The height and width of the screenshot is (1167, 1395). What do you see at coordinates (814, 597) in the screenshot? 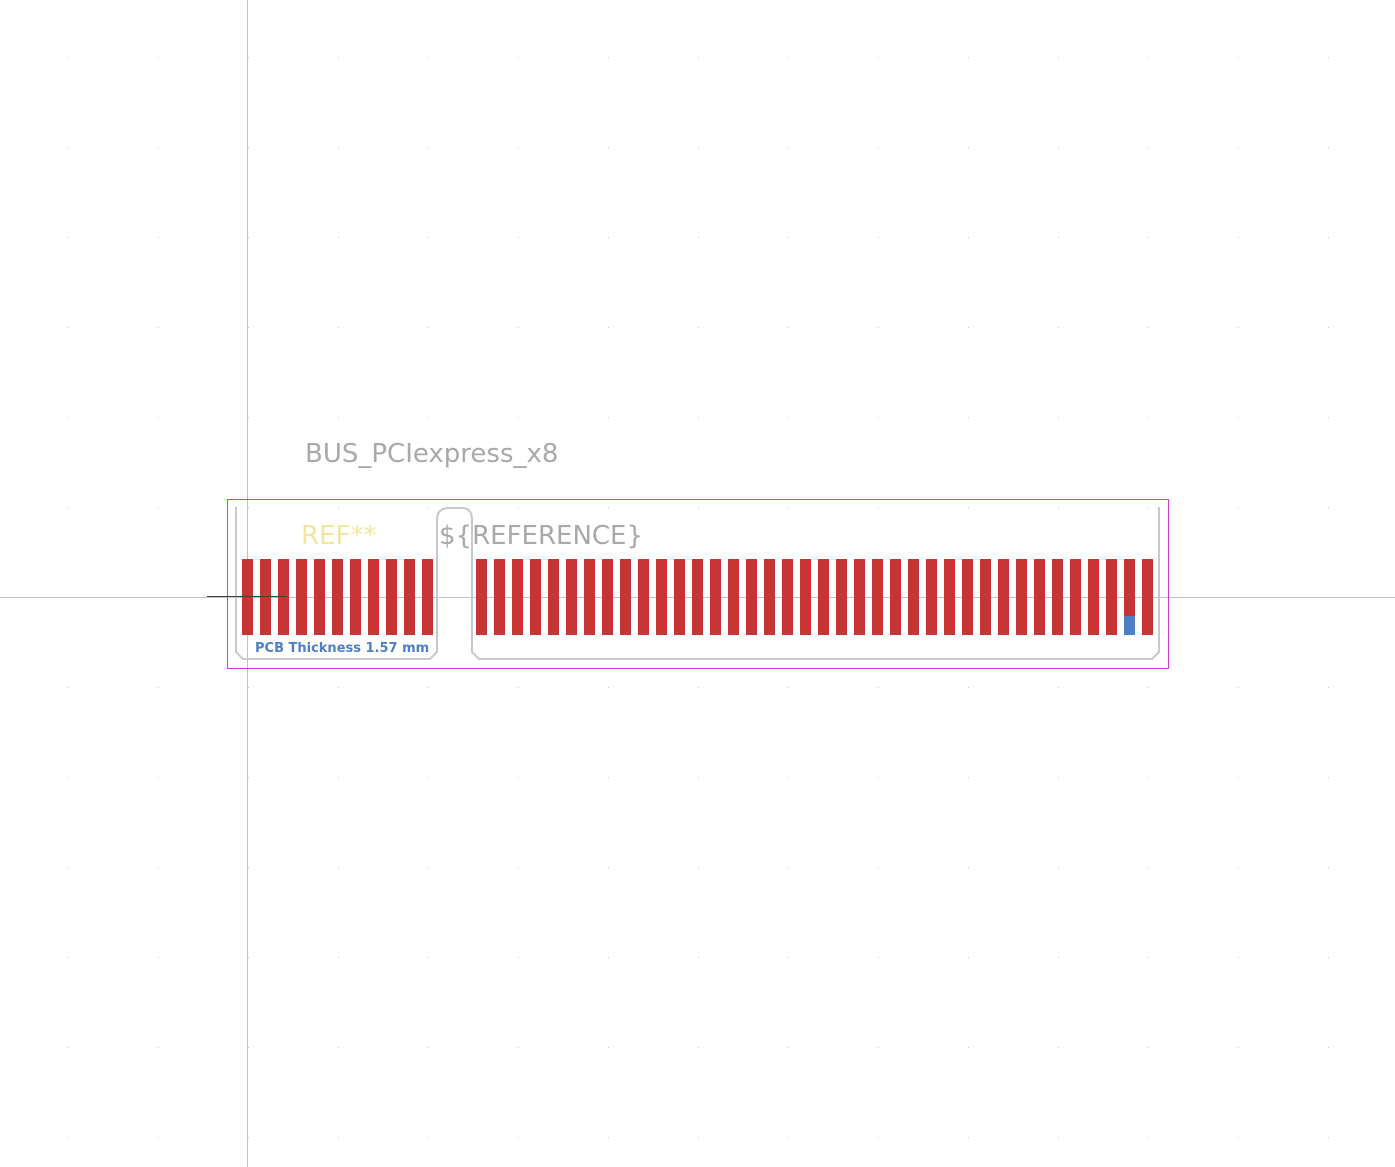
I see `pad-group-right` at bounding box center [814, 597].